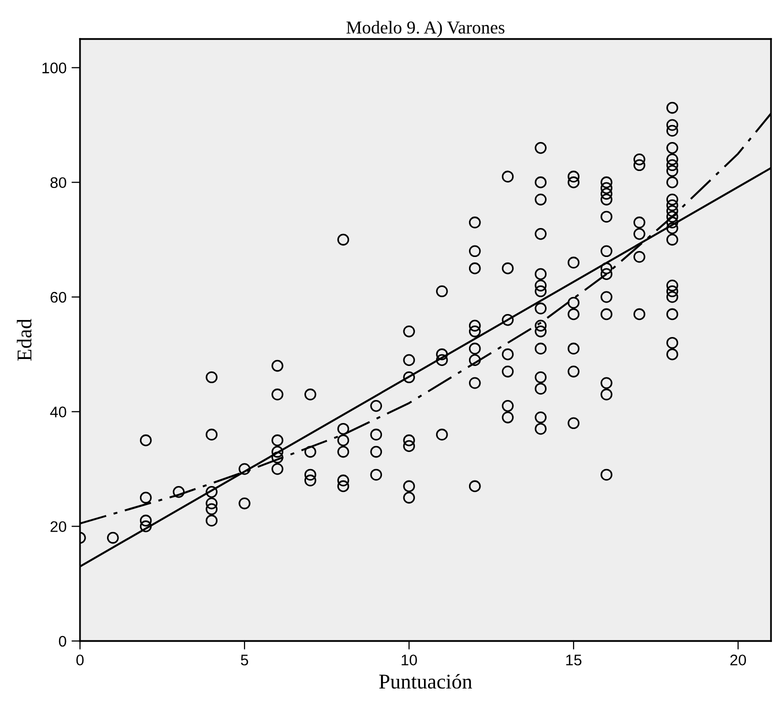 The width and height of the screenshot is (782, 716). I want to click on y-tick-label: 40, so click(58, 412).